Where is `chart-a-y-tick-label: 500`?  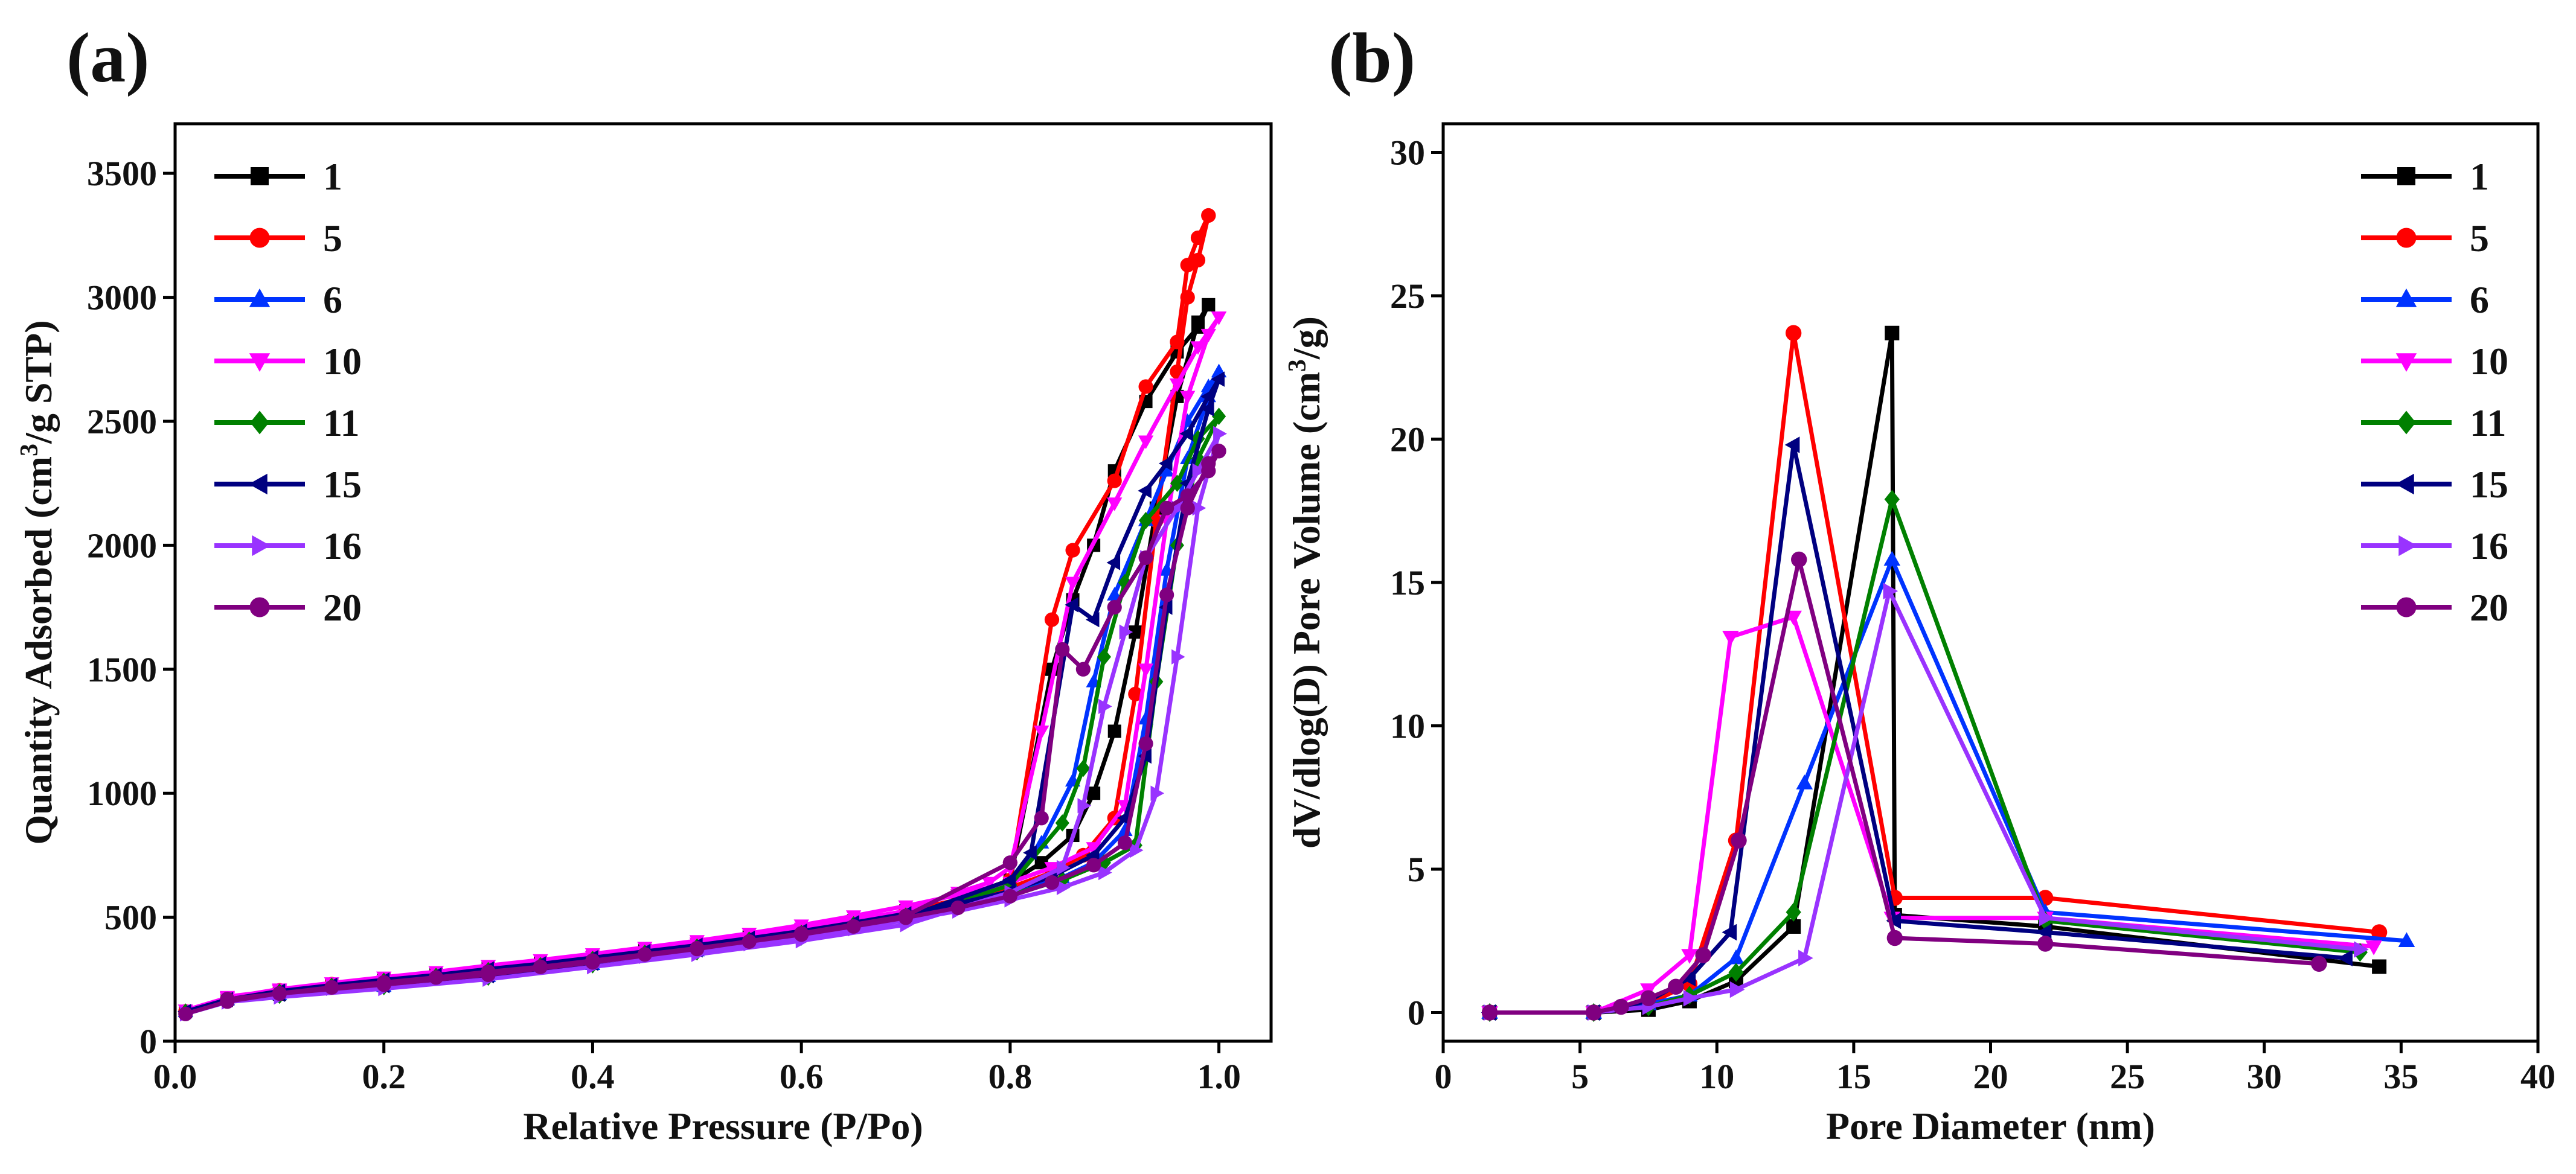
chart-a-y-tick-label: 500 is located at coordinates (130, 917).